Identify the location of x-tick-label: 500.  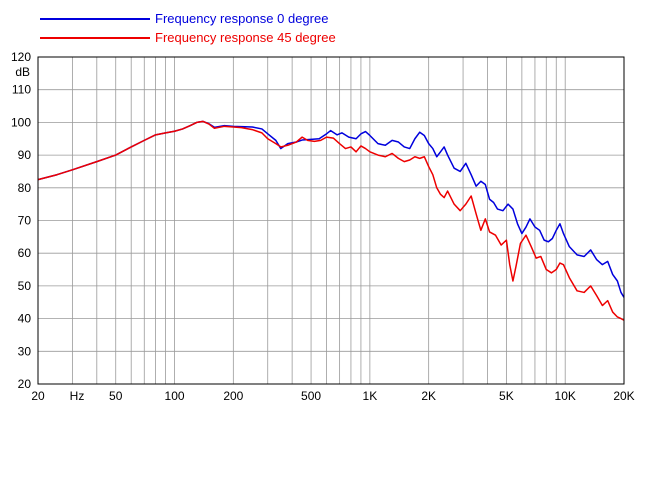
(311, 396).